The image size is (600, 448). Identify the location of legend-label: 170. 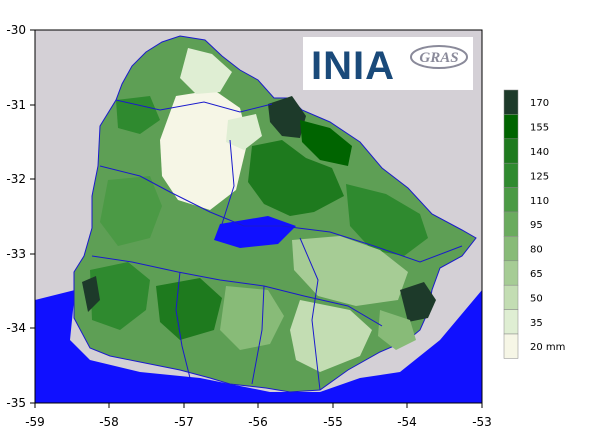
(539, 103).